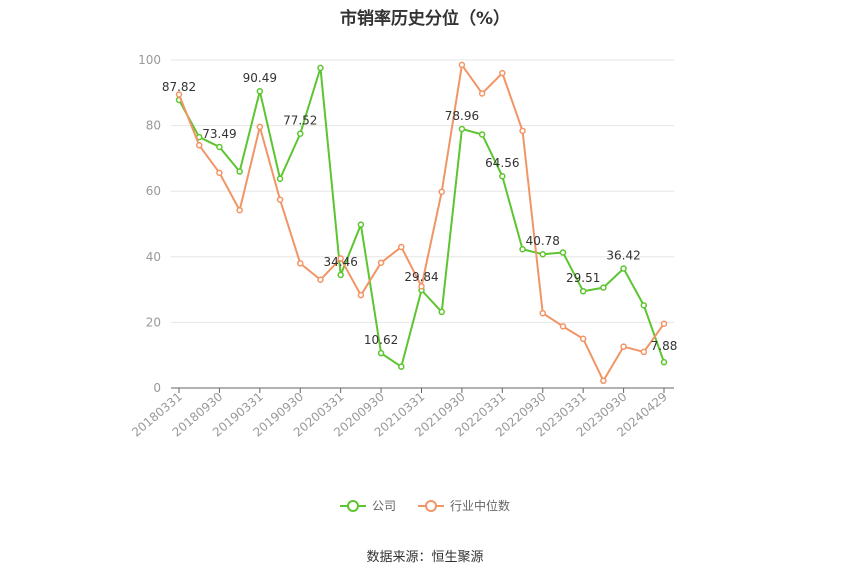  I want to click on legend: 公司 行业中位数, so click(425, 505).